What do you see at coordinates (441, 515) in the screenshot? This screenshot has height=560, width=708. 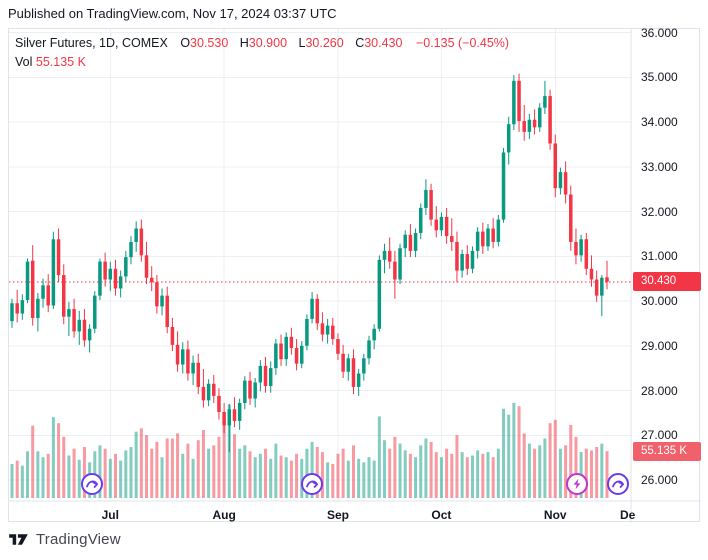 I see `month-label: Oct` at bounding box center [441, 515].